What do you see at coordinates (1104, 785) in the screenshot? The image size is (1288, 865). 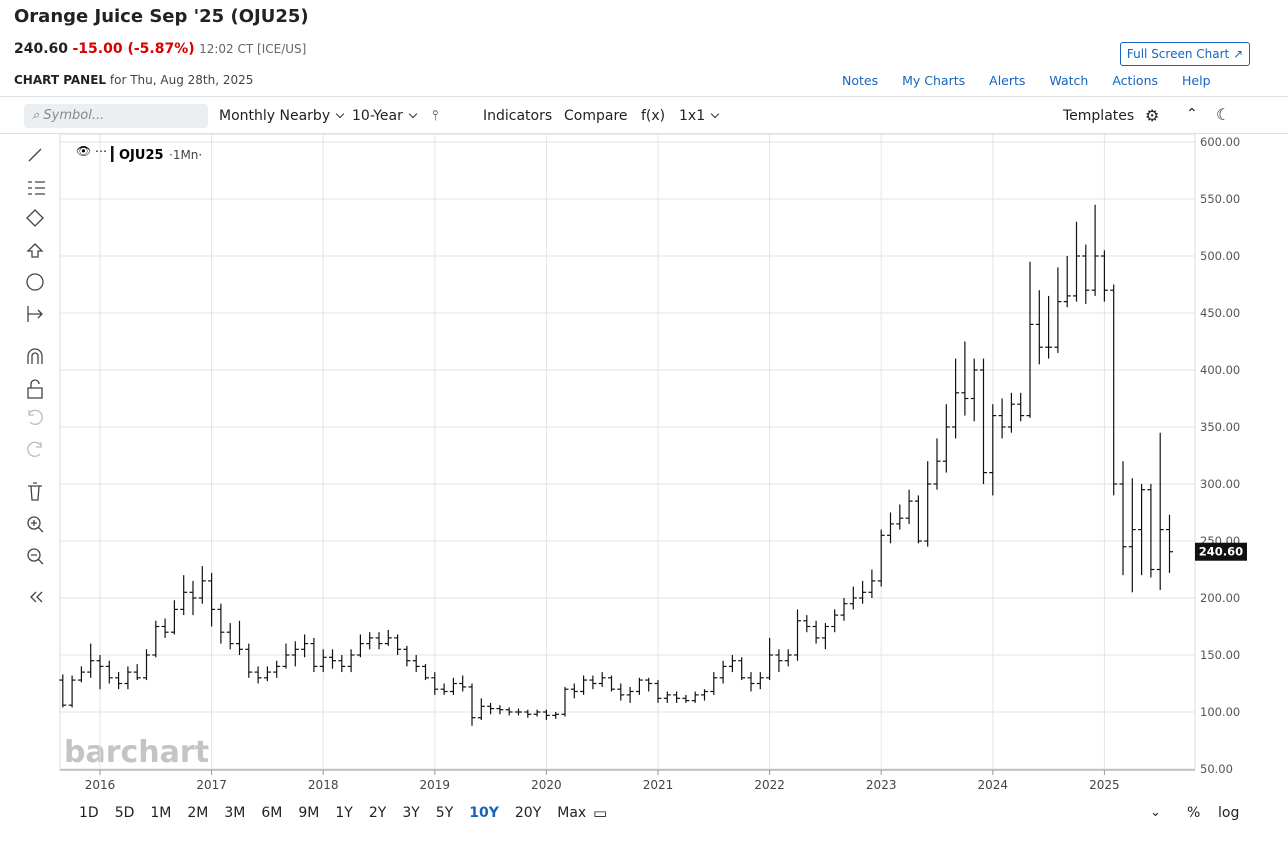 I see `x-tick-label: 2025` at bounding box center [1104, 785].